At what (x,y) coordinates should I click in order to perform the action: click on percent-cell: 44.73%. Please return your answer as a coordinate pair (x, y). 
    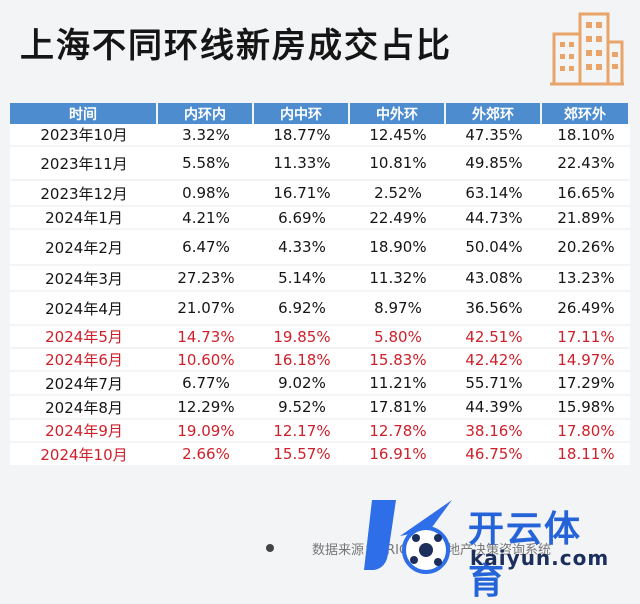
    Looking at the image, I should click on (494, 218).